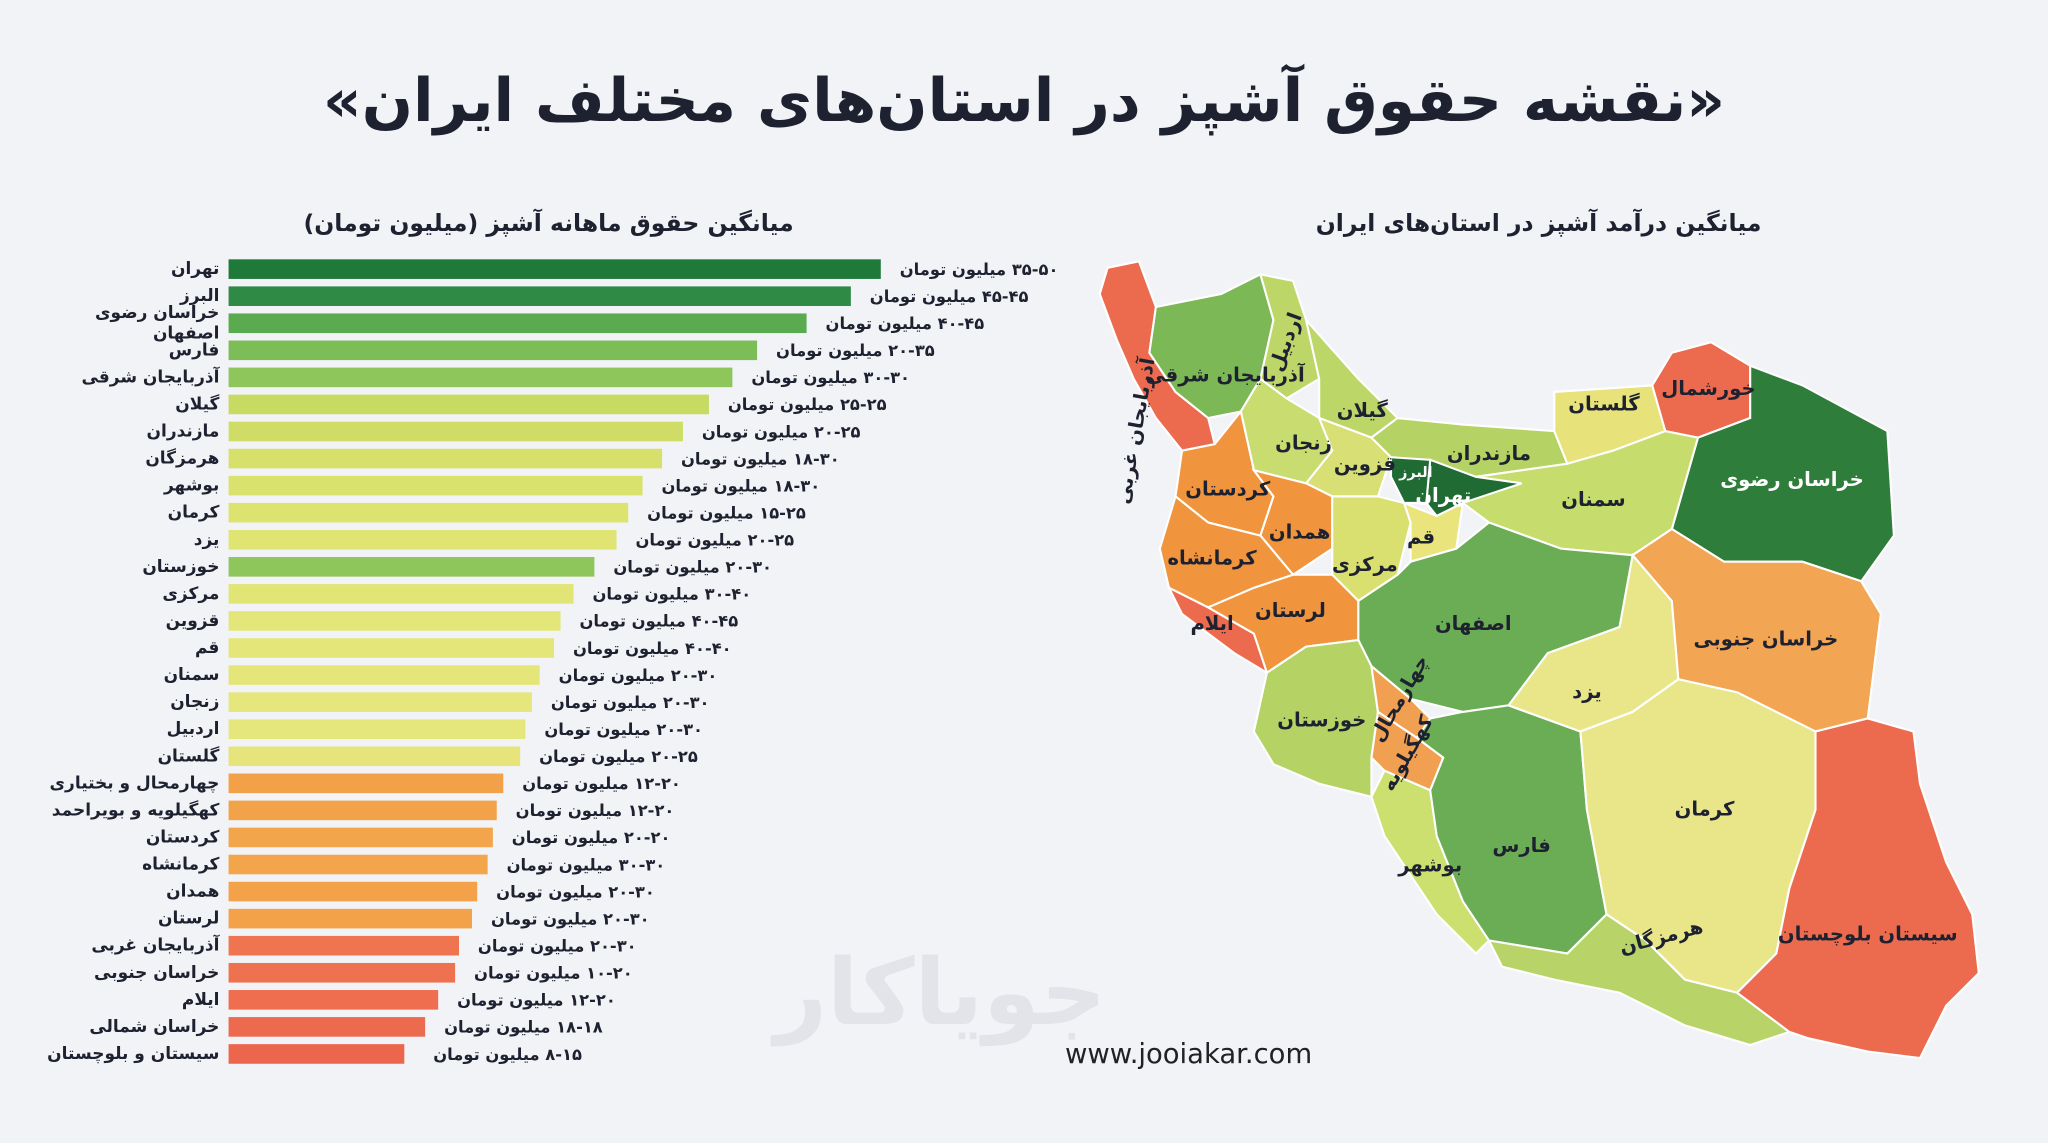 The image size is (2048, 1143). What do you see at coordinates (133, 1054) in the screenshot?
I see `category-label: سیستان و بلوچستان` at bounding box center [133, 1054].